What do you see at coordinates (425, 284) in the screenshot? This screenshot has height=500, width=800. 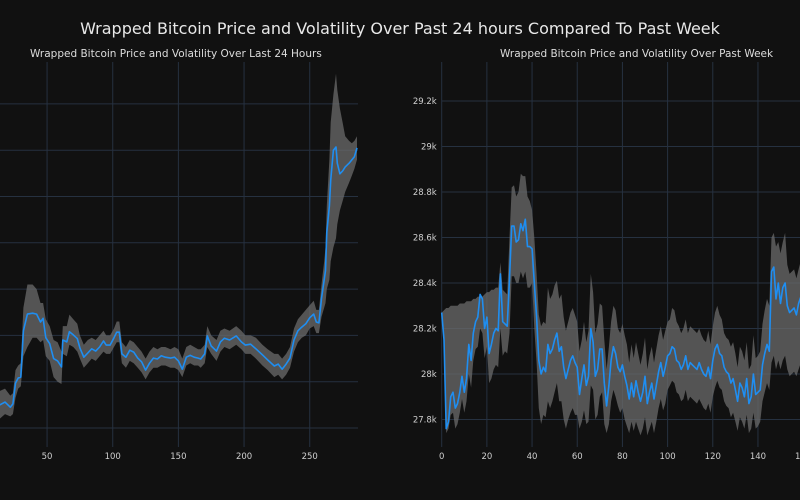 I see `right-y-tick-label: 28.4k` at bounding box center [425, 284].